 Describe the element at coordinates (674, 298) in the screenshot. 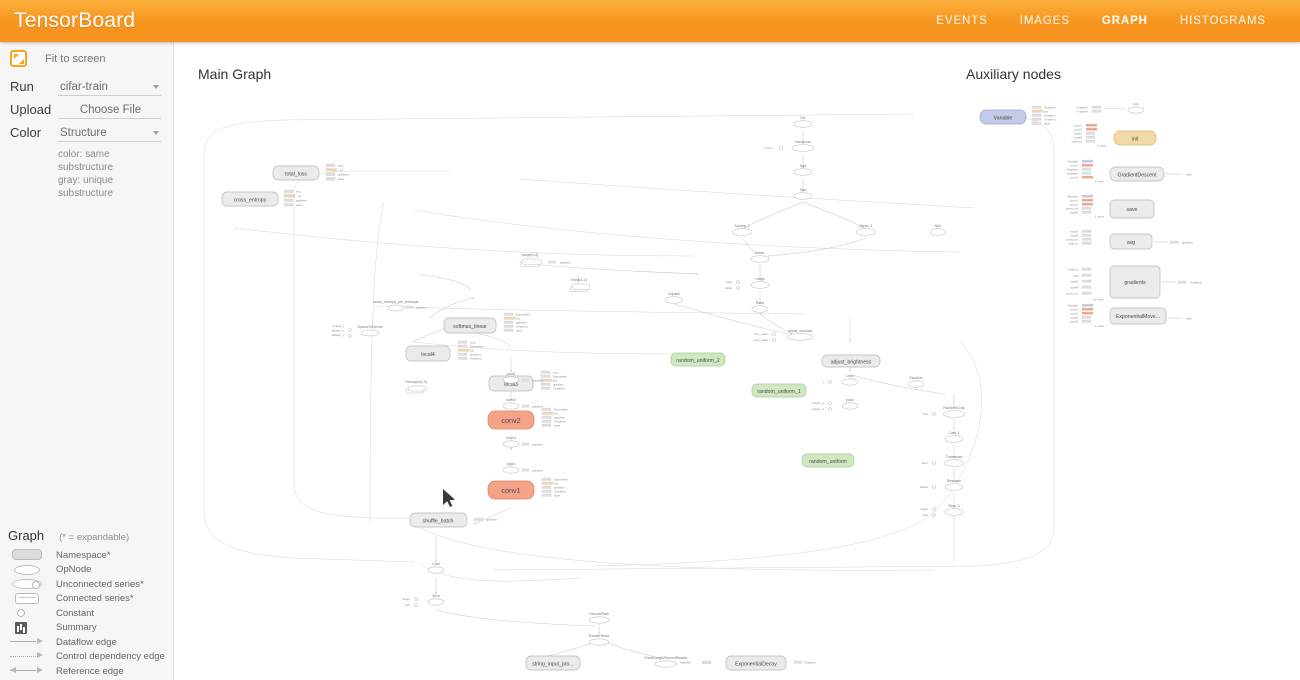

I see `op-square: Square` at that location.